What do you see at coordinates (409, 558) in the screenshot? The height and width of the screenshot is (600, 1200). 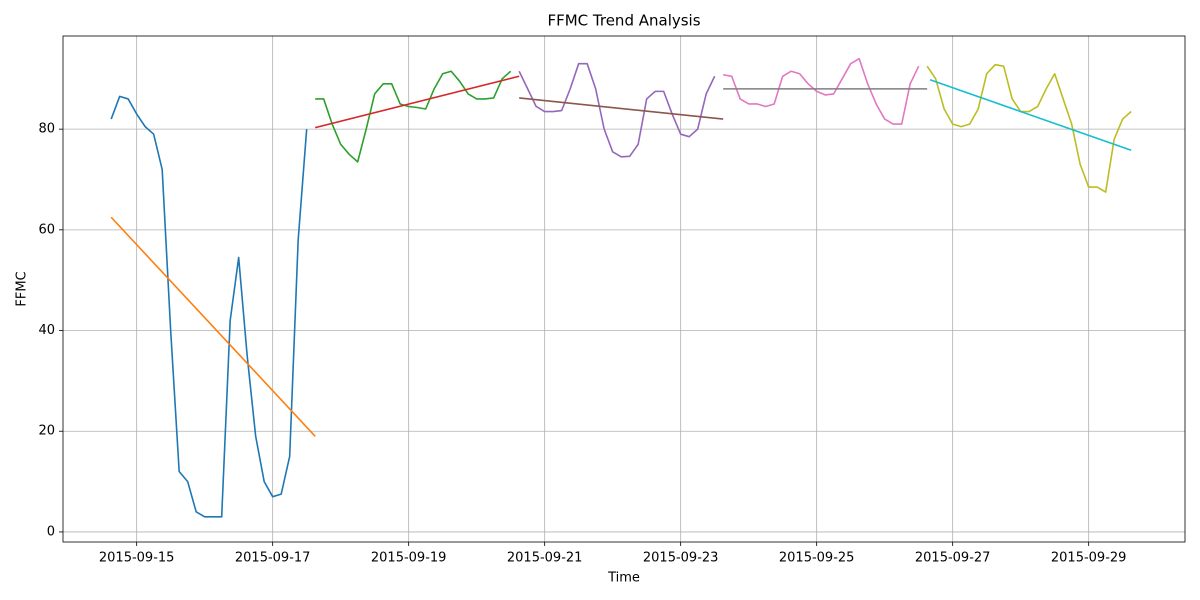 I see `x-tick-label: 2015-09-19` at bounding box center [409, 558].